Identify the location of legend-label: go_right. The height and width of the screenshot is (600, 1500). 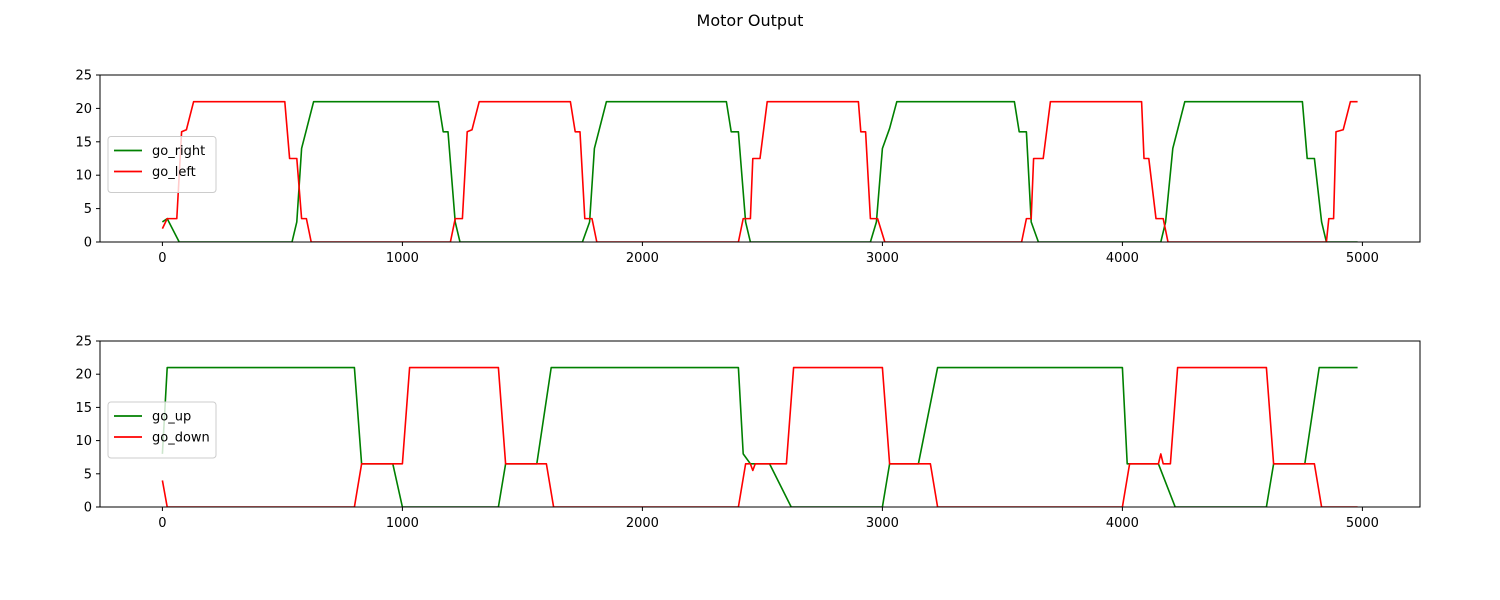
(178, 151).